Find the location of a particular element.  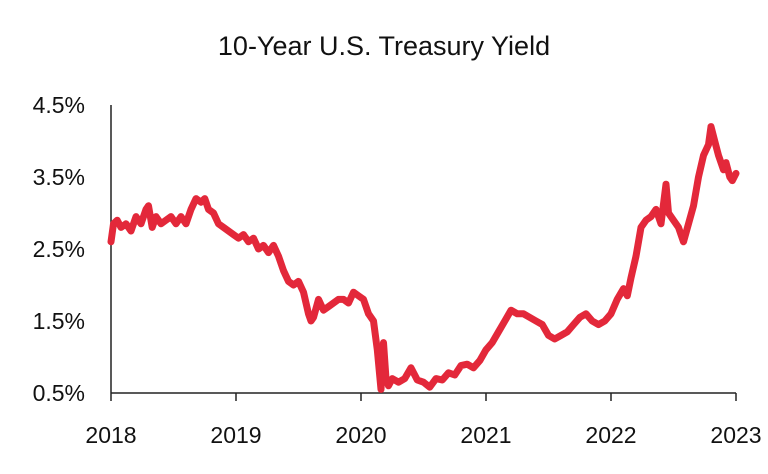

x-tick-label: 2019 is located at coordinates (235, 435).